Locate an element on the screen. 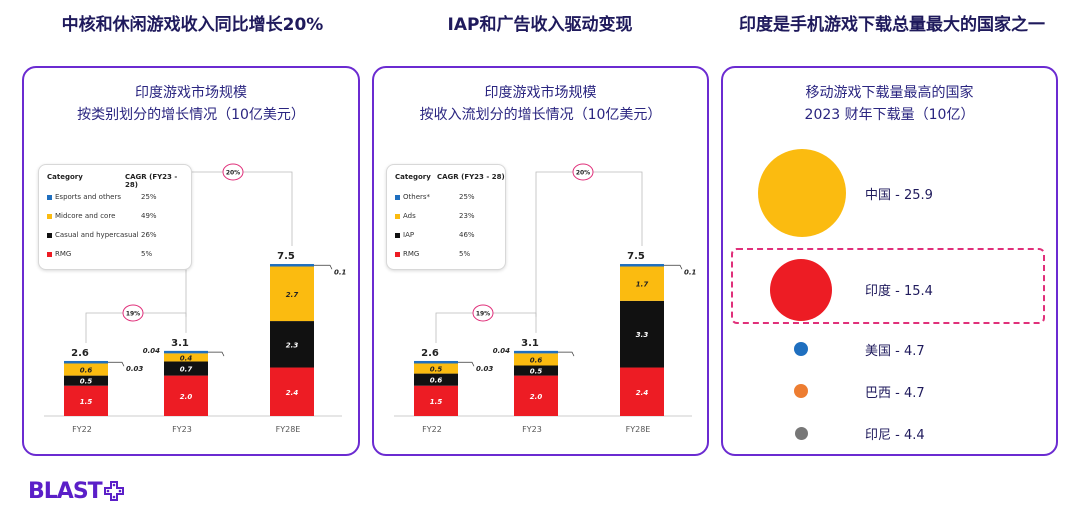 The width and height of the screenshot is (1080, 514). legend-row: Ads 23% is located at coordinates (450, 218).